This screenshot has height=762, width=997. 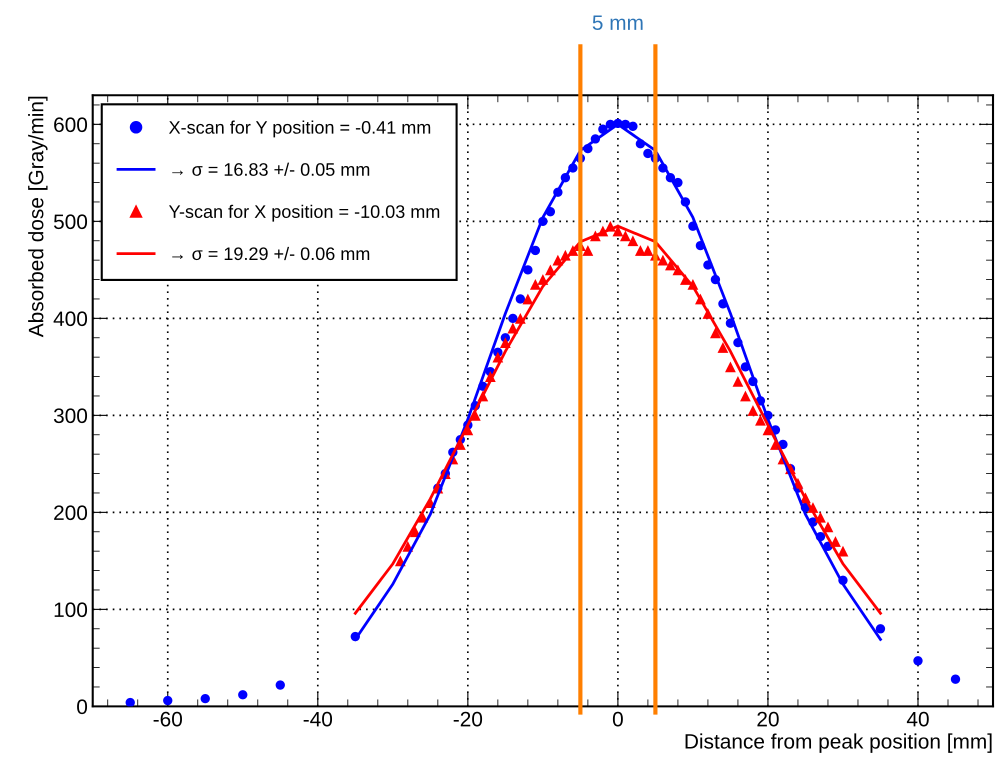 What do you see at coordinates (299, 129) in the screenshot?
I see `legend-label: X-scan for Y position = -0.41 mm` at bounding box center [299, 129].